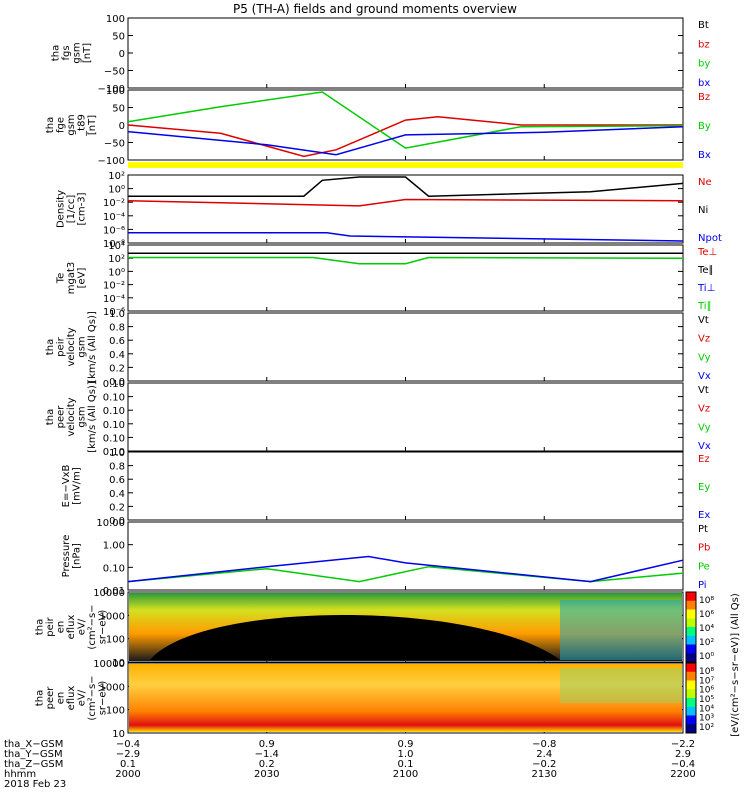 This screenshot has width=750, height=800. What do you see at coordinates (704, 64) in the screenshot?
I see `legend-fgs-by: by` at bounding box center [704, 64].